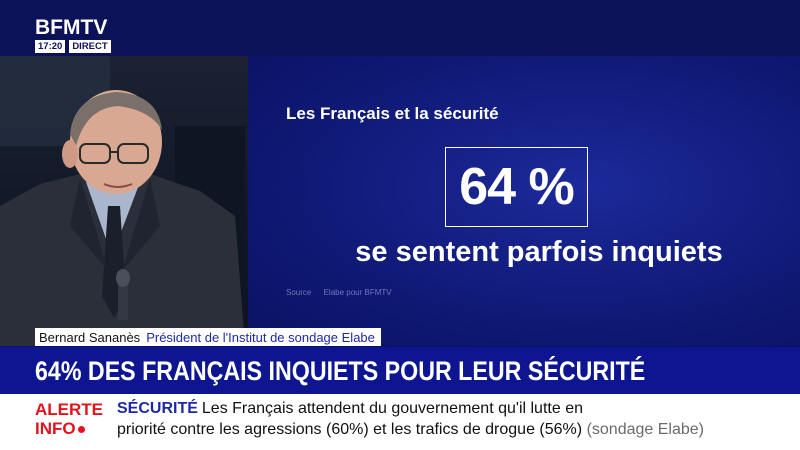 This screenshot has height=450, width=800. I want to click on alert-label: ALERTE, so click(69, 409).